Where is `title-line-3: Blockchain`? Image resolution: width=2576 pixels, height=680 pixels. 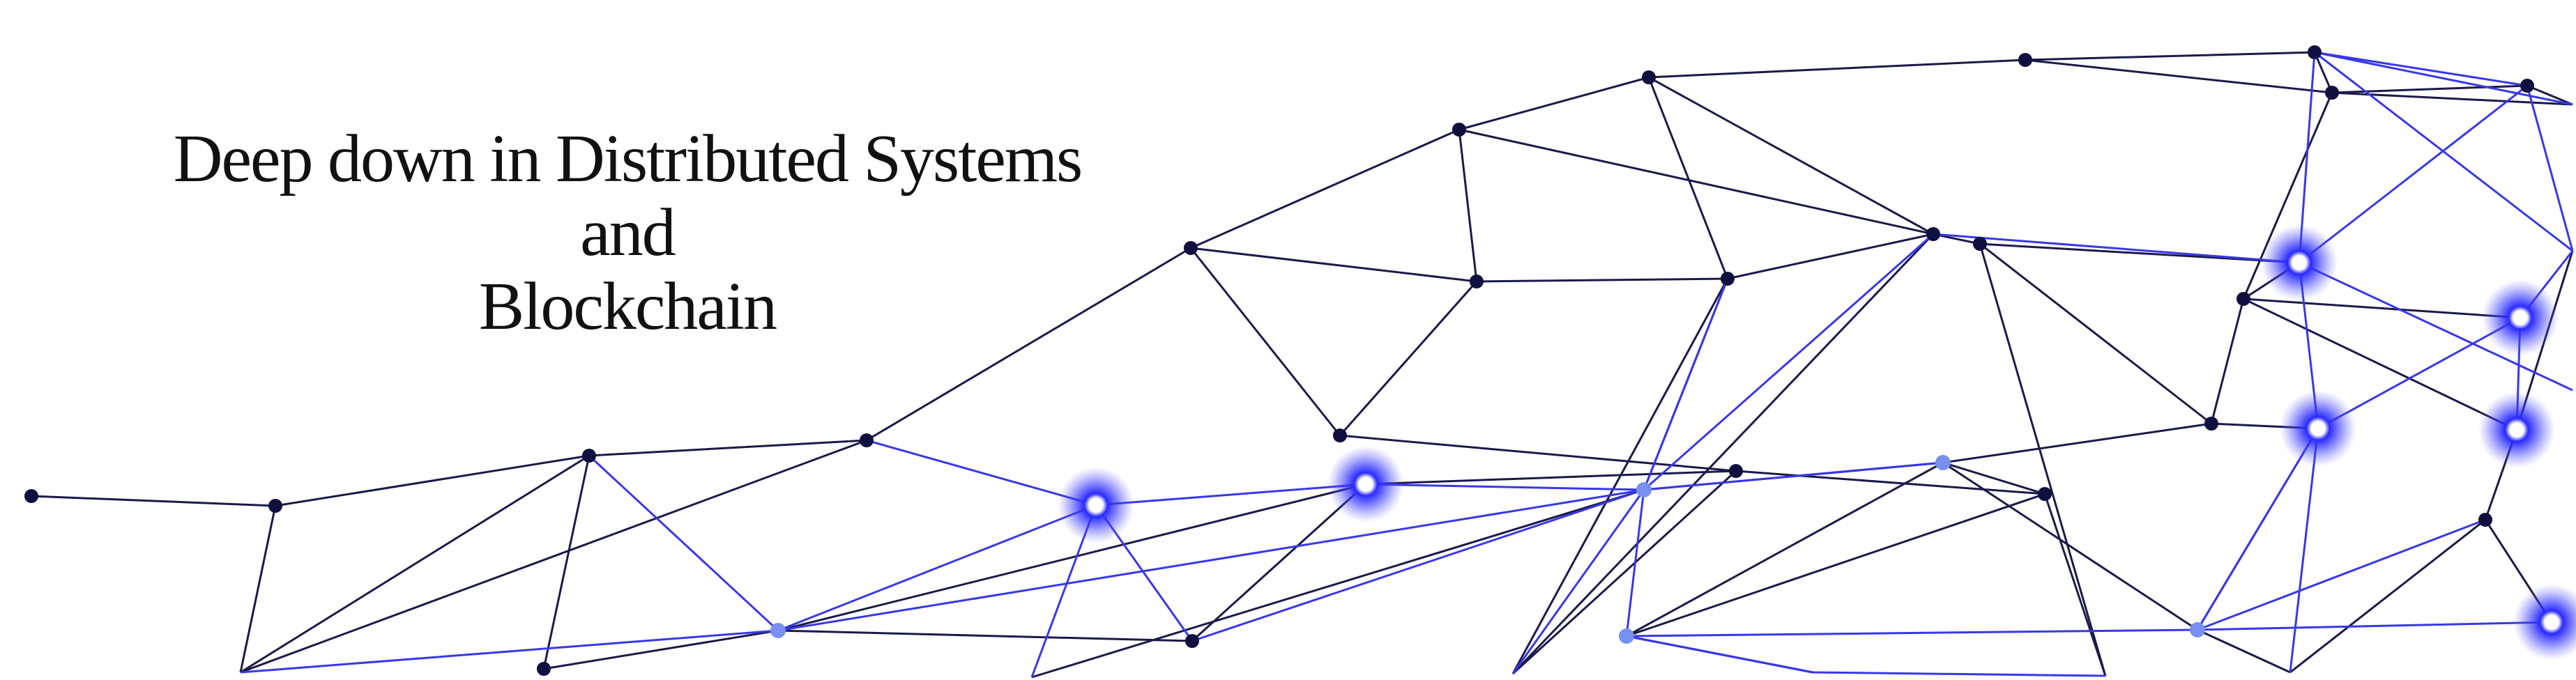 title-line-3: Blockchain is located at coordinates (628, 306).